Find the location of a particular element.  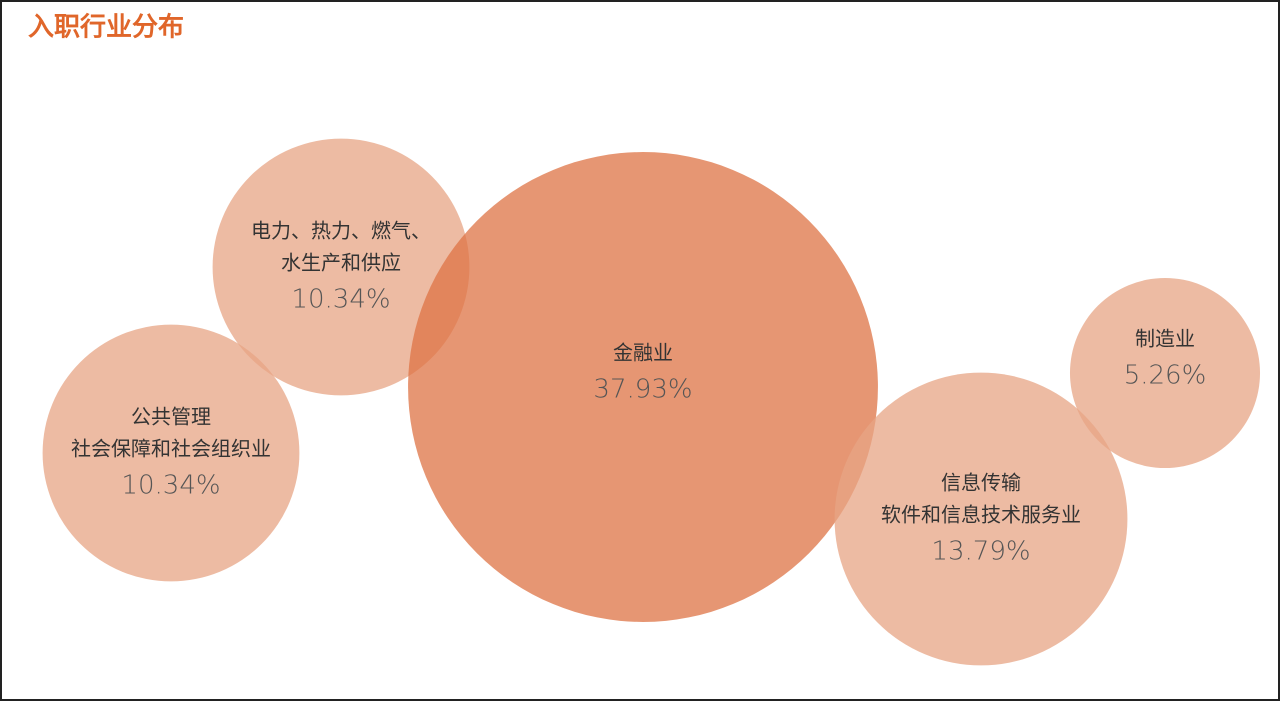

value-label: 37.93% is located at coordinates (642, 390).